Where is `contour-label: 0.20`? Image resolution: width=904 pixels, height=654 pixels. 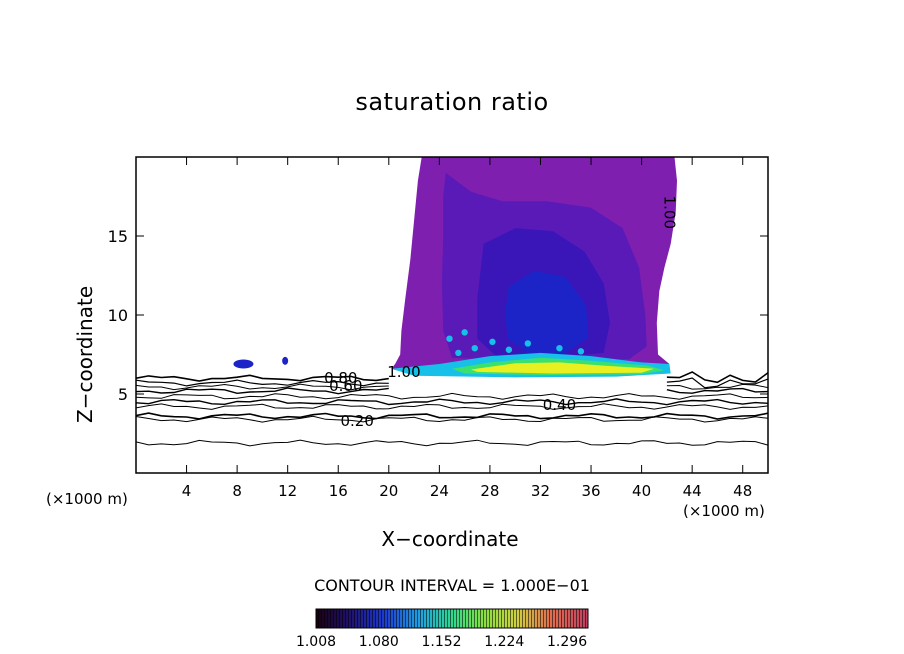 contour-label: 0.20 is located at coordinates (356, 421).